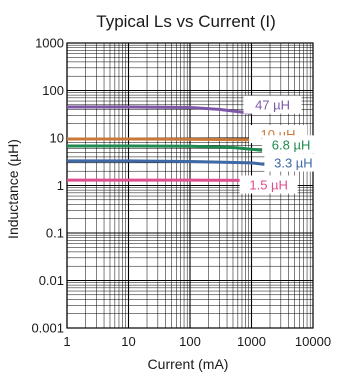  Describe the element at coordinates (251, 341) in the screenshot. I see `x-tick-label: 1000` at that location.